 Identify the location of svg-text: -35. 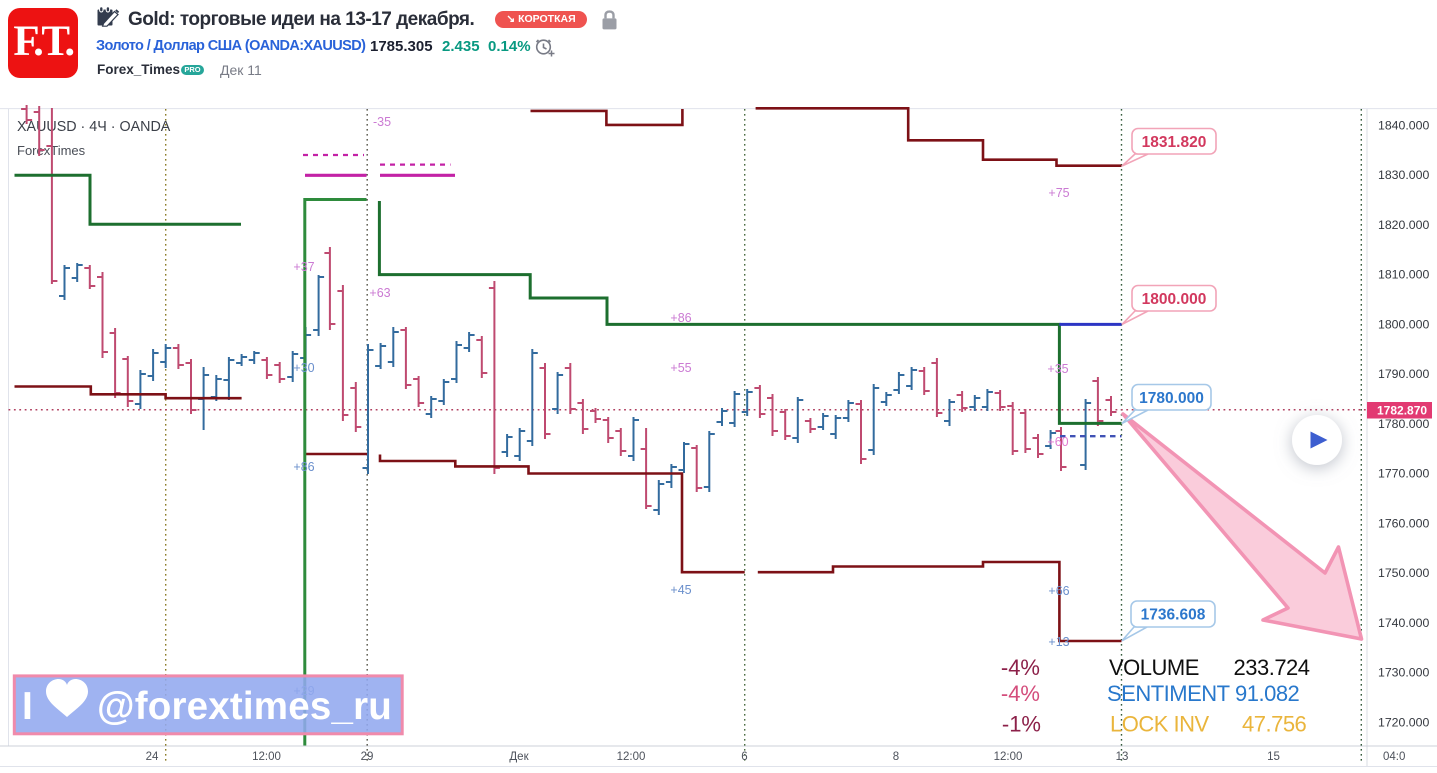
(382, 122).